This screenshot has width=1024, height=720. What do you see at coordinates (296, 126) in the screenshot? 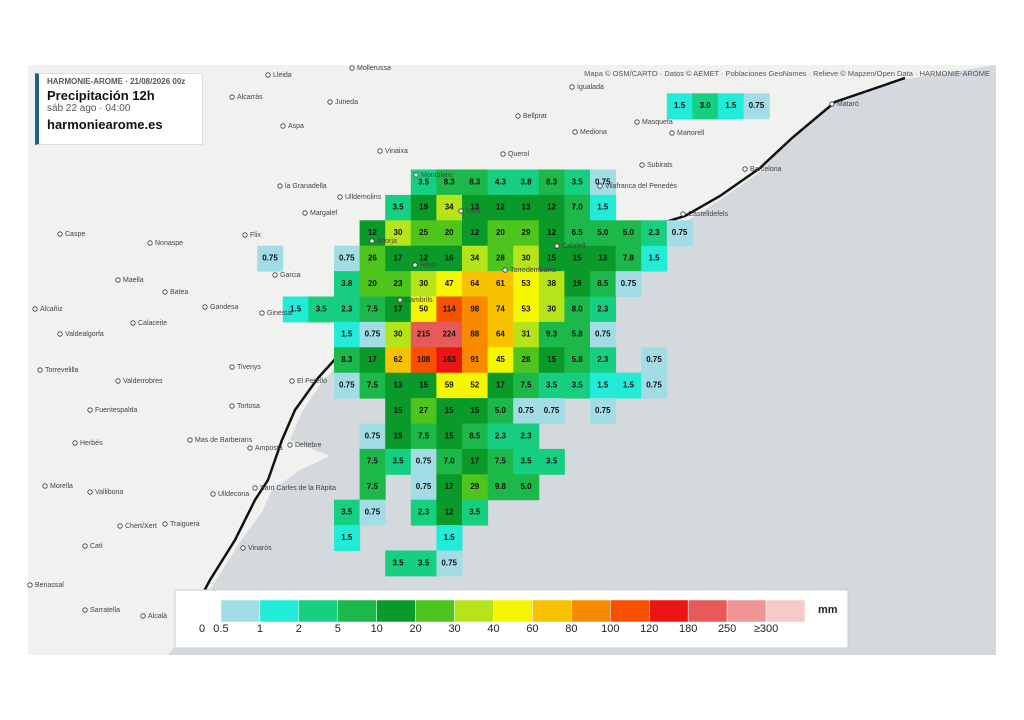
I see `place-name: Aspa` at bounding box center [296, 126].